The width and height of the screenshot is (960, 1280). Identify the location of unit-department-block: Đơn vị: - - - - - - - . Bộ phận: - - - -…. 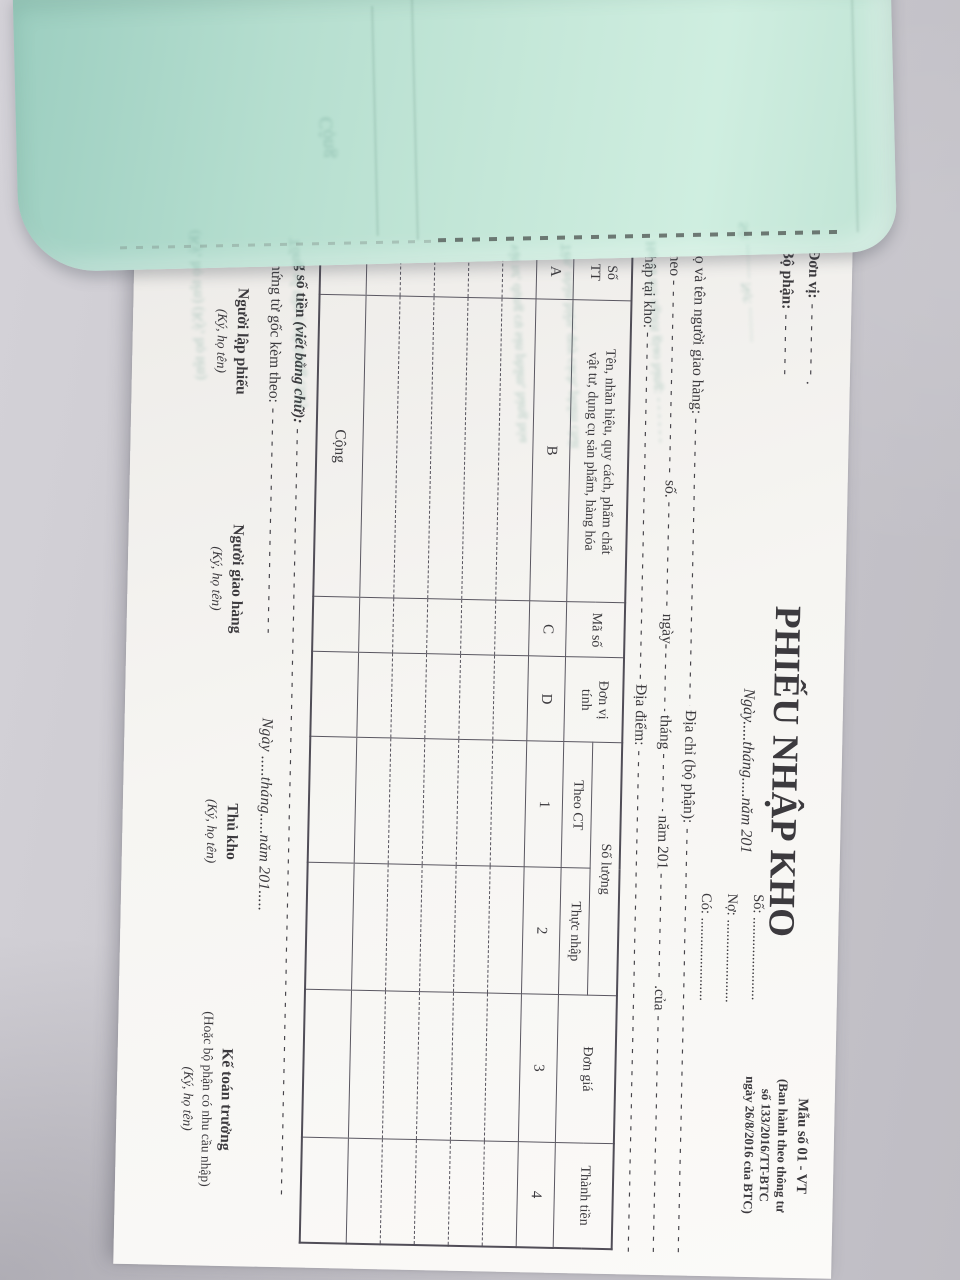
(793, 398).